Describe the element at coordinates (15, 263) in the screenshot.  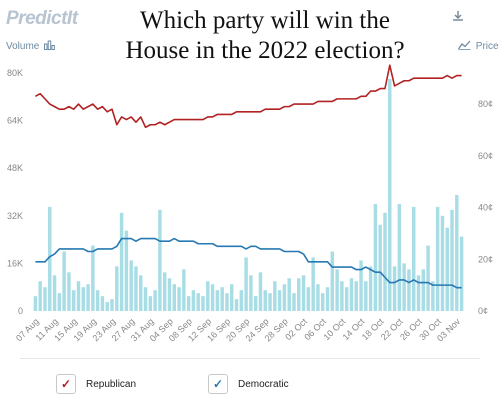
I see `y-left-tick-label: 16K` at that location.